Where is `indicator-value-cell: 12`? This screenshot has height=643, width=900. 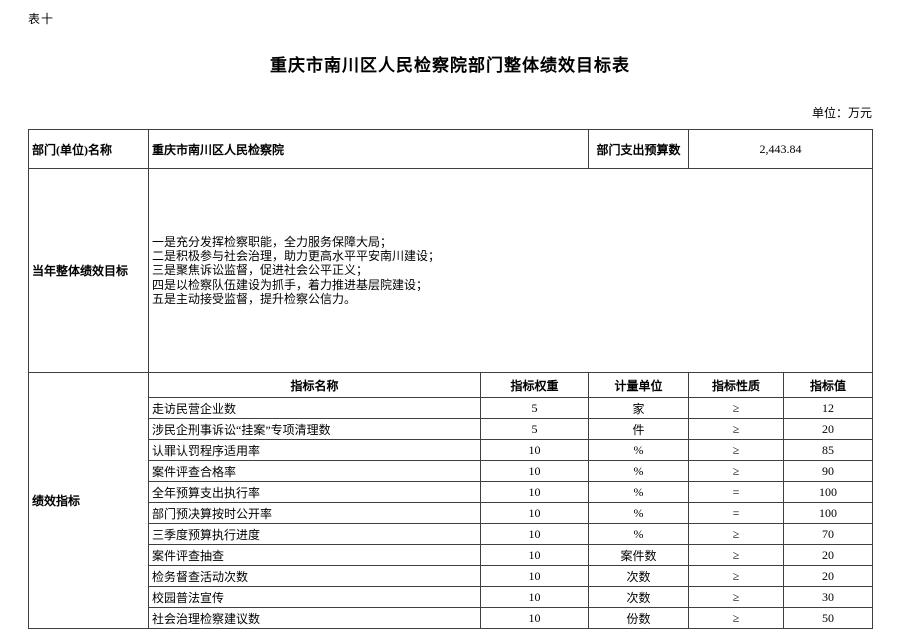
indicator-value-cell: 12 is located at coordinates (828, 408).